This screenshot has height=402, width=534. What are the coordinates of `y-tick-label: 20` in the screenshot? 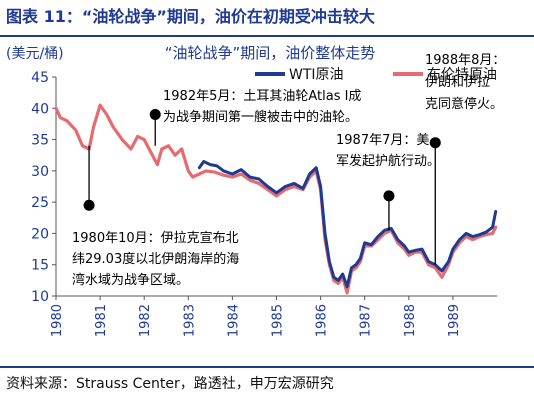 It's located at (40, 234).